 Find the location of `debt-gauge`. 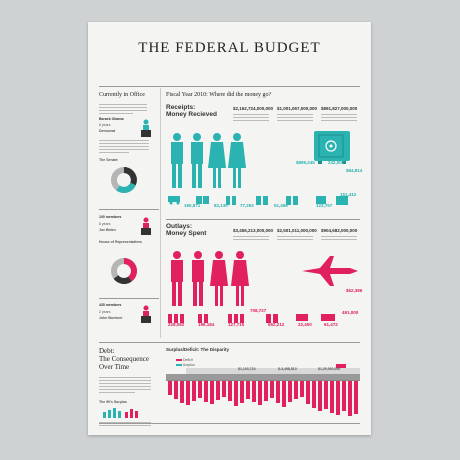

debt-gauge is located at coordinates (273, 369).